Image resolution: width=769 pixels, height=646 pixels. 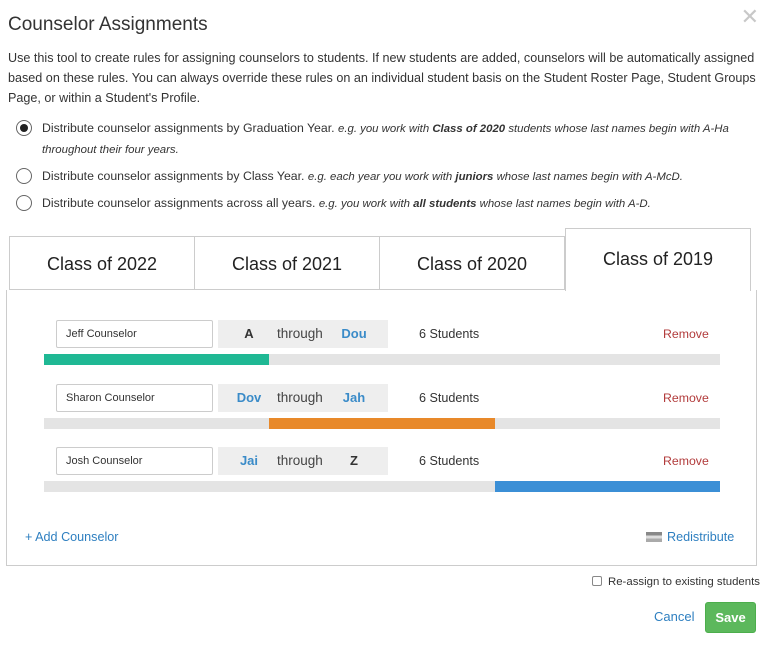 I want to click on radio-class-year, so click(x=24, y=176).